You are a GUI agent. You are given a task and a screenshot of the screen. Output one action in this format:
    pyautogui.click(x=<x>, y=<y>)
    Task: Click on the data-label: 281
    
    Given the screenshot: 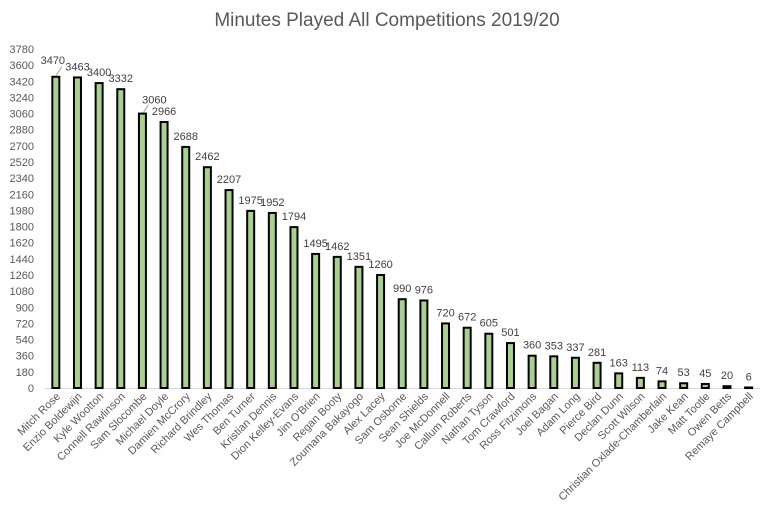 What is the action you would take?
    pyautogui.click(x=597, y=353)
    